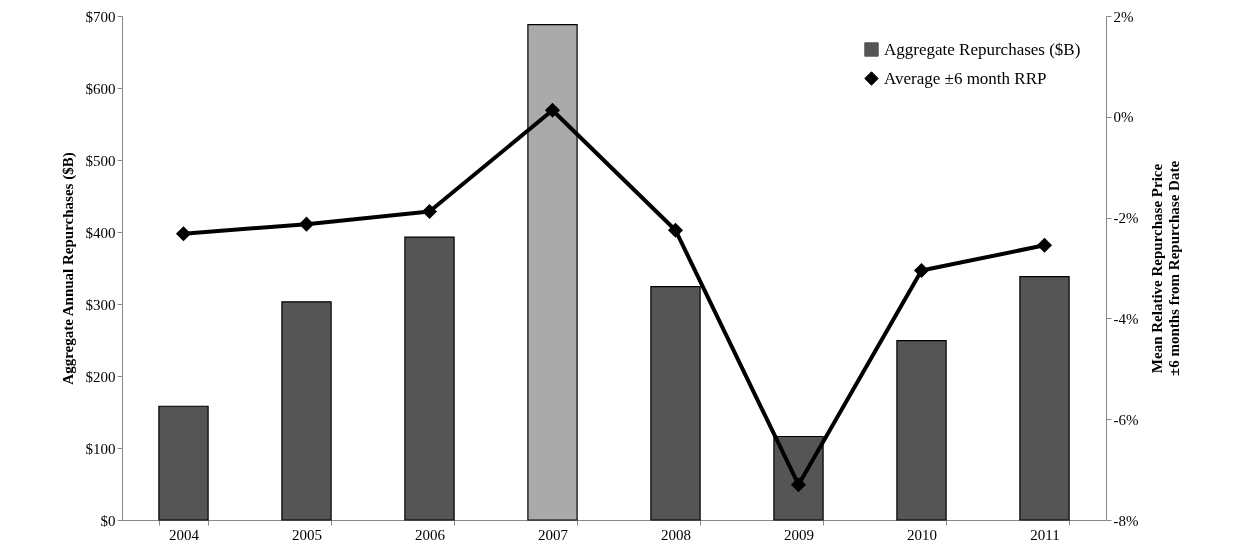 The height and width of the screenshot is (559, 1236). What do you see at coordinates (982, 49) in the screenshot?
I see `legend-label: Aggregate Repurchases ($B)` at bounding box center [982, 49].